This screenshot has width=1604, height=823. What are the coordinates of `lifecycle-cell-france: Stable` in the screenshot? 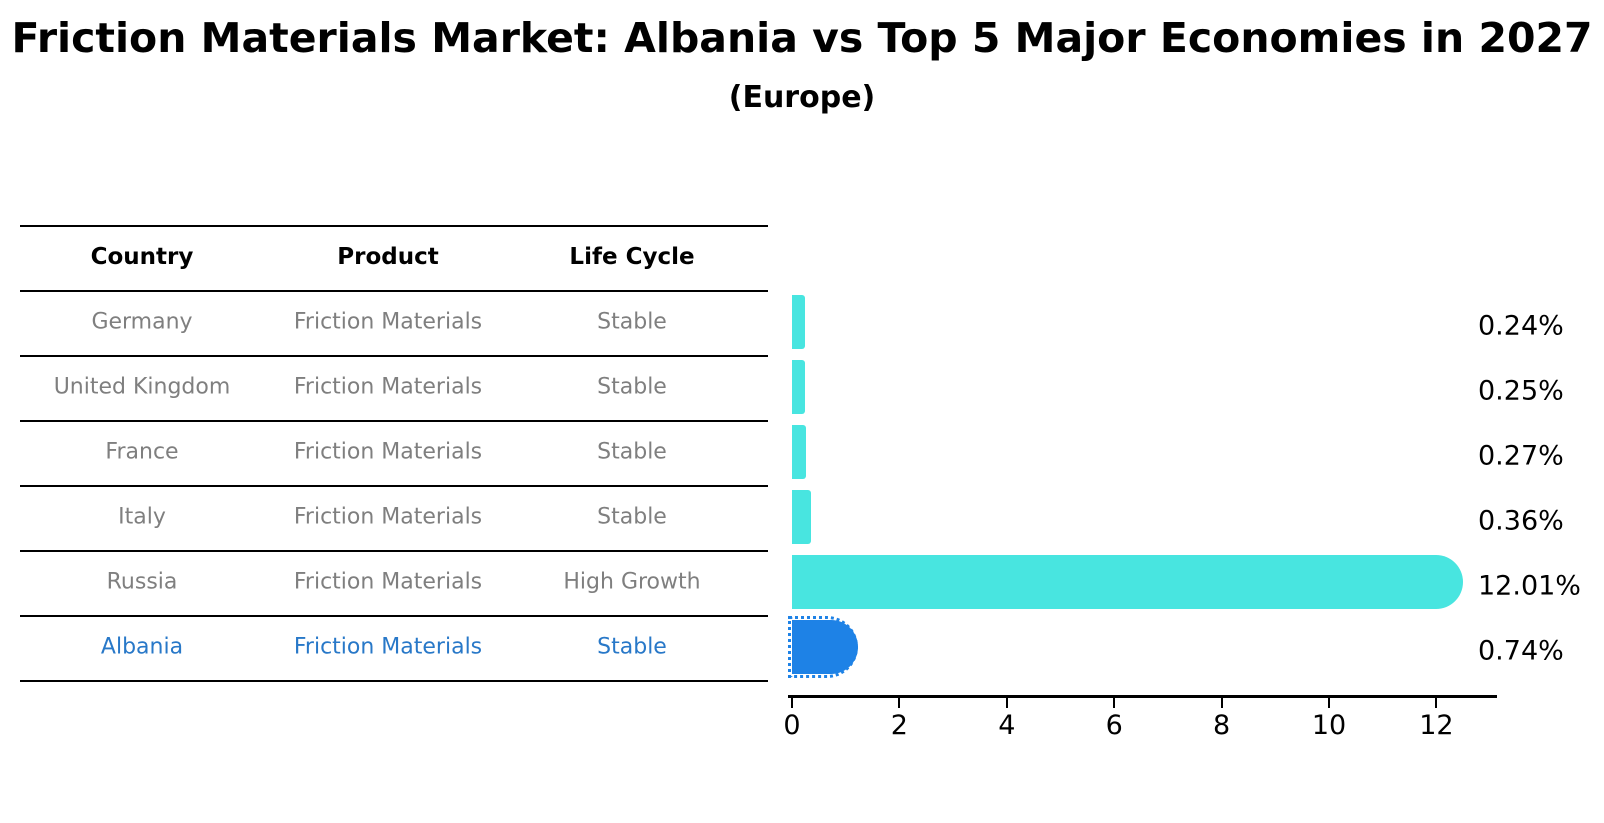 It's located at (632, 452).